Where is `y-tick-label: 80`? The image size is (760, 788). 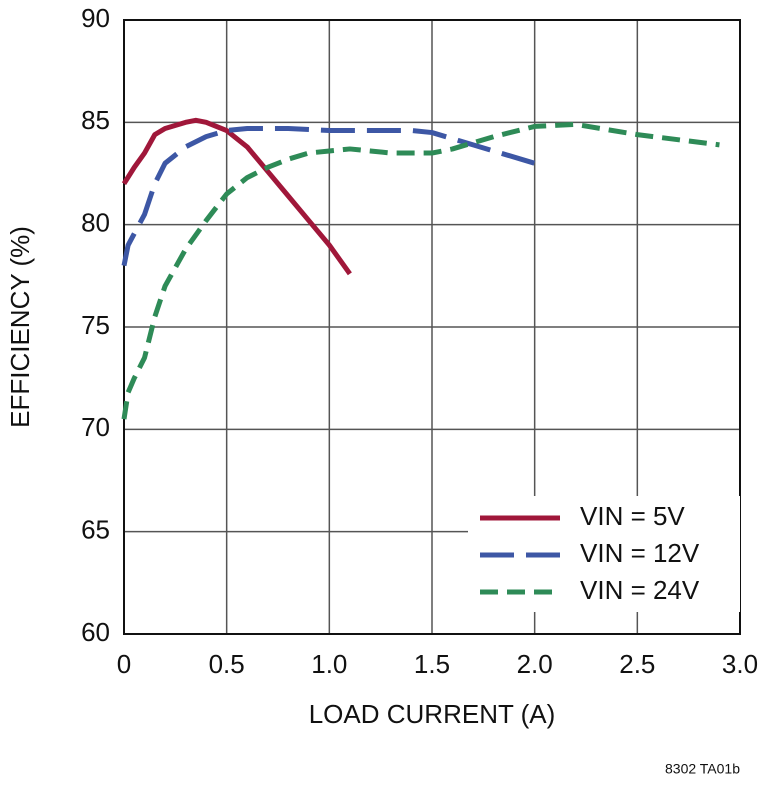 y-tick-label: 80 is located at coordinates (95, 223).